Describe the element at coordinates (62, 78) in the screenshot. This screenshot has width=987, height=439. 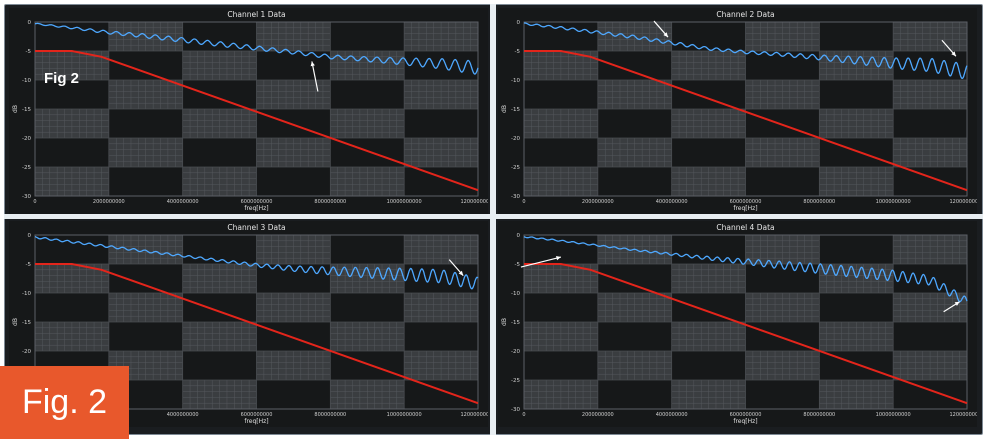
I see `fig-label-small: Fig 2` at that location.